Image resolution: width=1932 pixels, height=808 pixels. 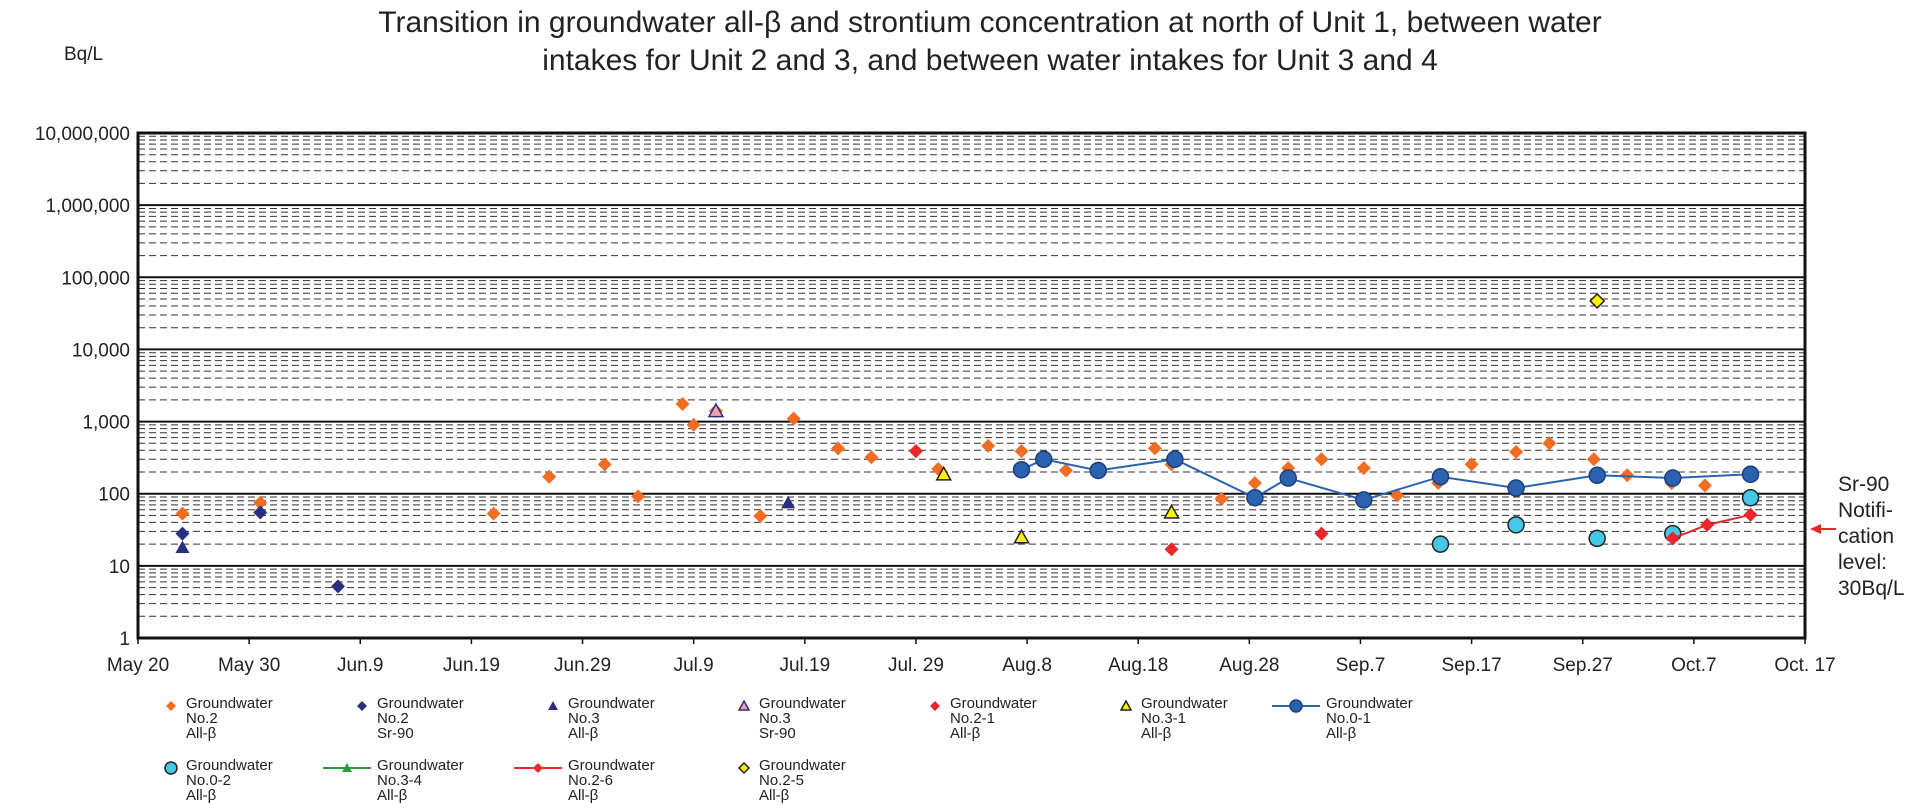 What do you see at coordinates (694, 665) in the screenshot?
I see `x-tick-label: Jul.9` at bounding box center [694, 665].